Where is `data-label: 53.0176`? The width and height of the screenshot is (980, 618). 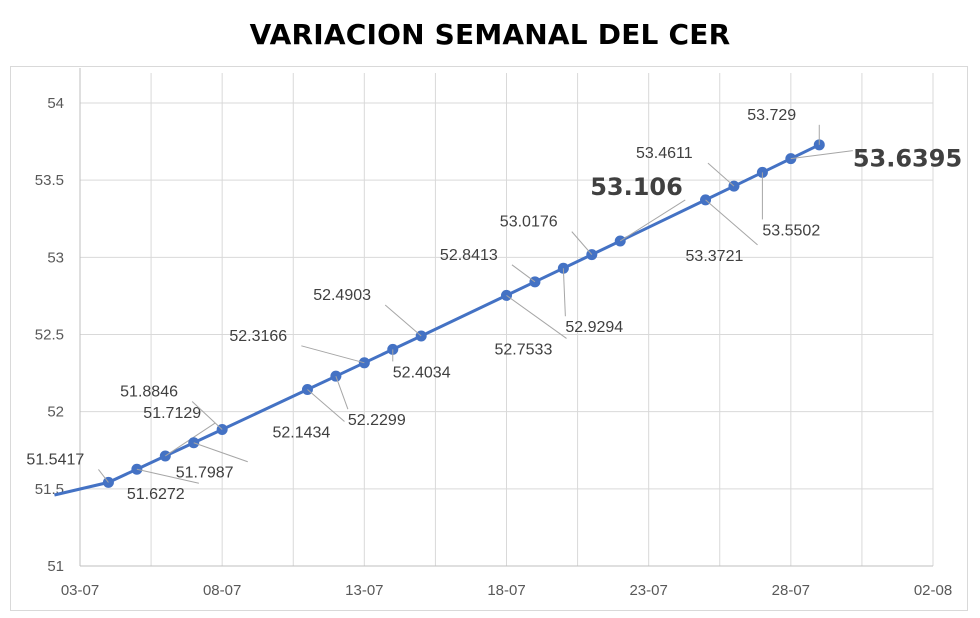 data-label: 53.0176 is located at coordinates (529, 222).